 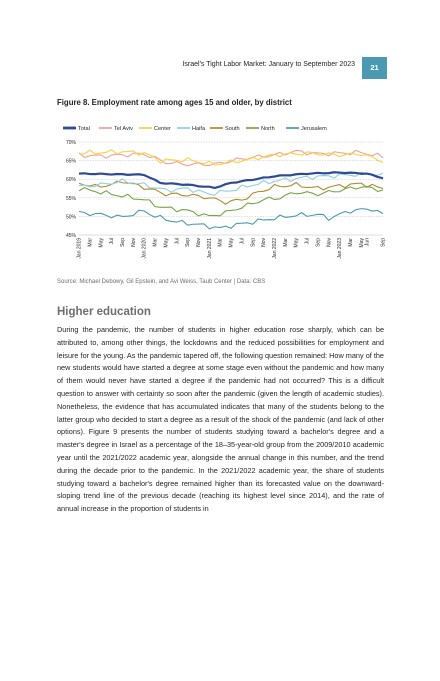 I want to click on legend-label: Haifa, so click(x=199, y=129).